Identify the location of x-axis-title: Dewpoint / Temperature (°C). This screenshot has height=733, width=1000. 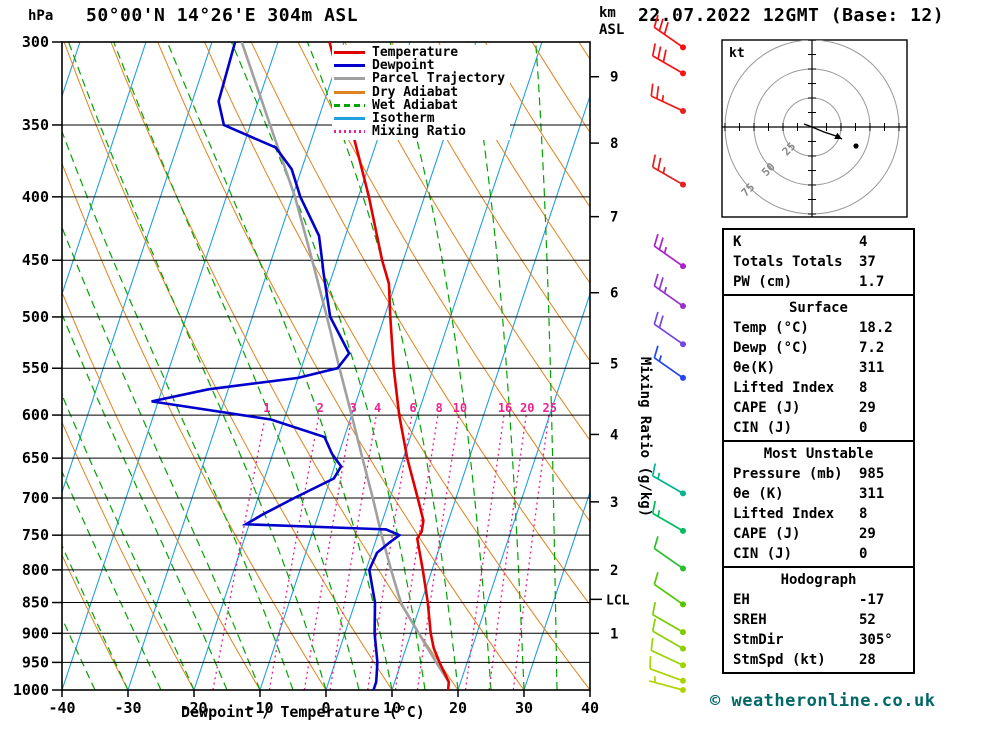
(303, 712).